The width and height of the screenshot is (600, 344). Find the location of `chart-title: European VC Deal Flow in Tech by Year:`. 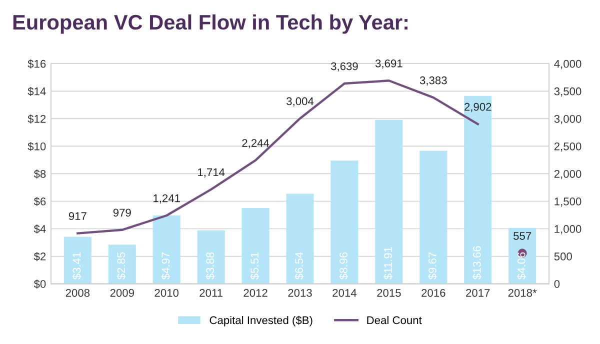

chart-title: European VC Deal Flow in Tech by Year: is located at coordinates (210, 24).